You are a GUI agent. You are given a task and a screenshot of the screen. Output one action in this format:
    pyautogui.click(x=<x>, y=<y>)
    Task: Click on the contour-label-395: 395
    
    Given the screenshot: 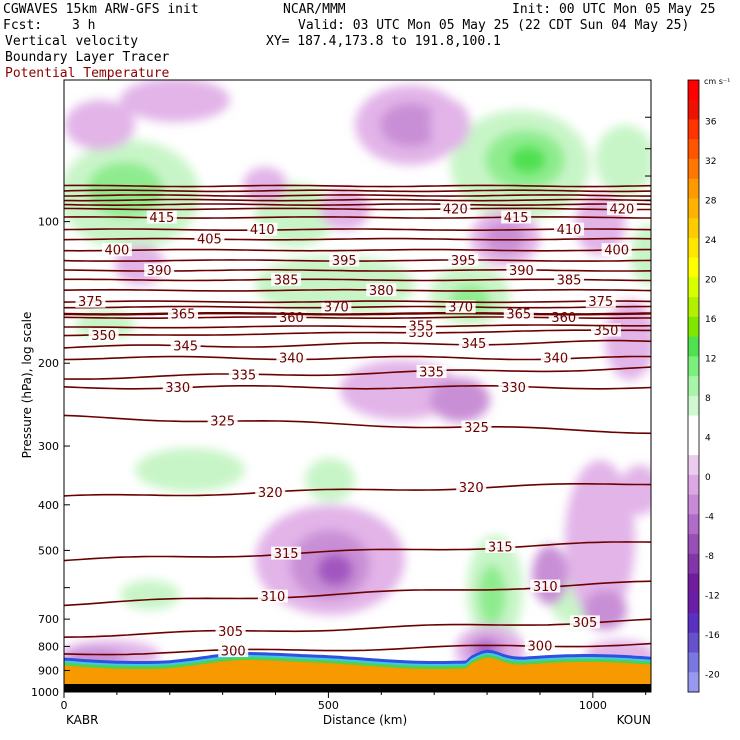 What is the action you would take?
    pyautogui.click(x=344, y=261)
    